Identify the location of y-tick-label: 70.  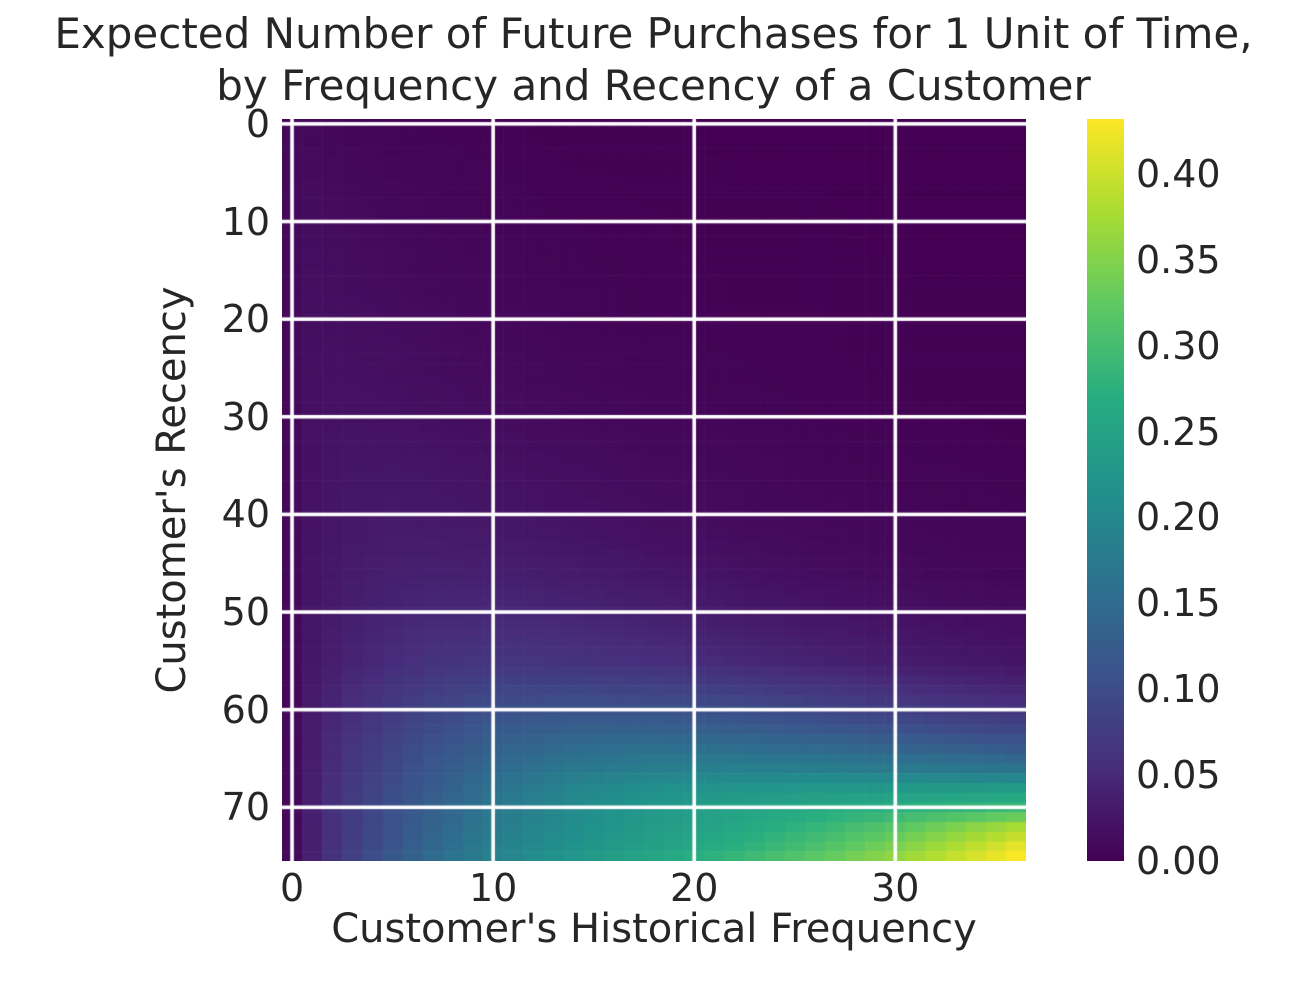
(245, 807).